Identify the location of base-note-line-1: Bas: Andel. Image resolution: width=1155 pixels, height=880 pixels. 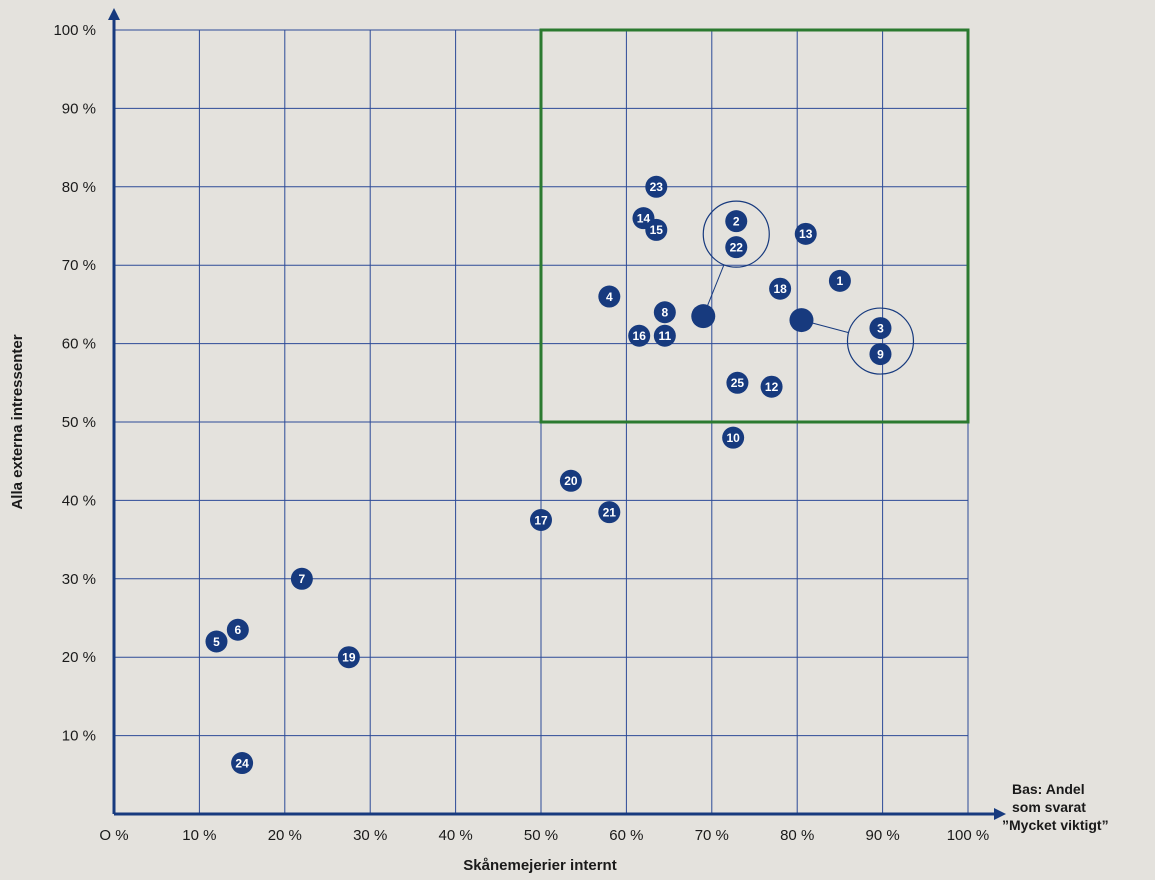
(1048, 789).